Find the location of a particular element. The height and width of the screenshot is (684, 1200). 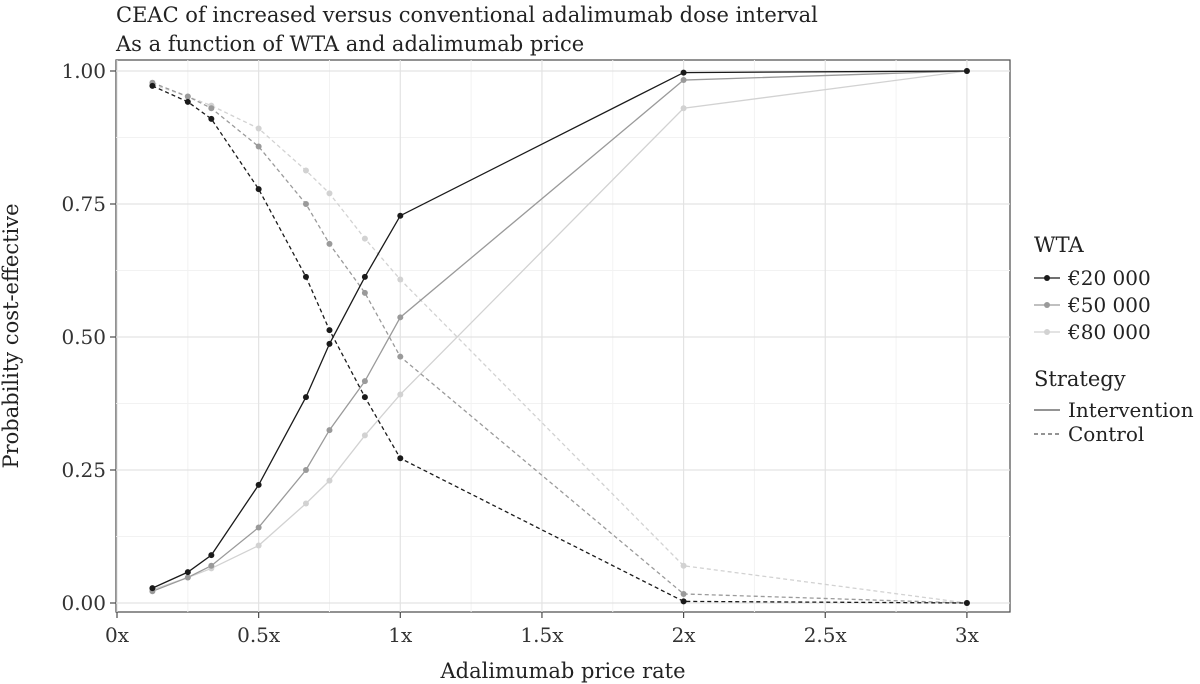

legend-label-strategy: Intervention is located at coordinates (1131, 410).